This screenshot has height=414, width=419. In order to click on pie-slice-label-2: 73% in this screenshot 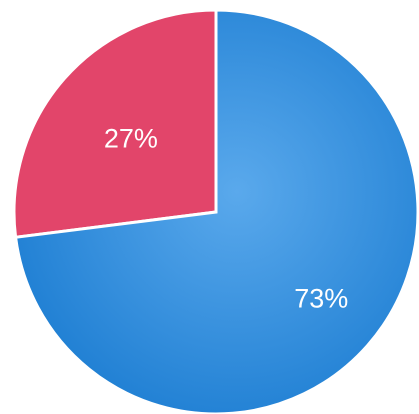, I will do `click(321, 298)`.